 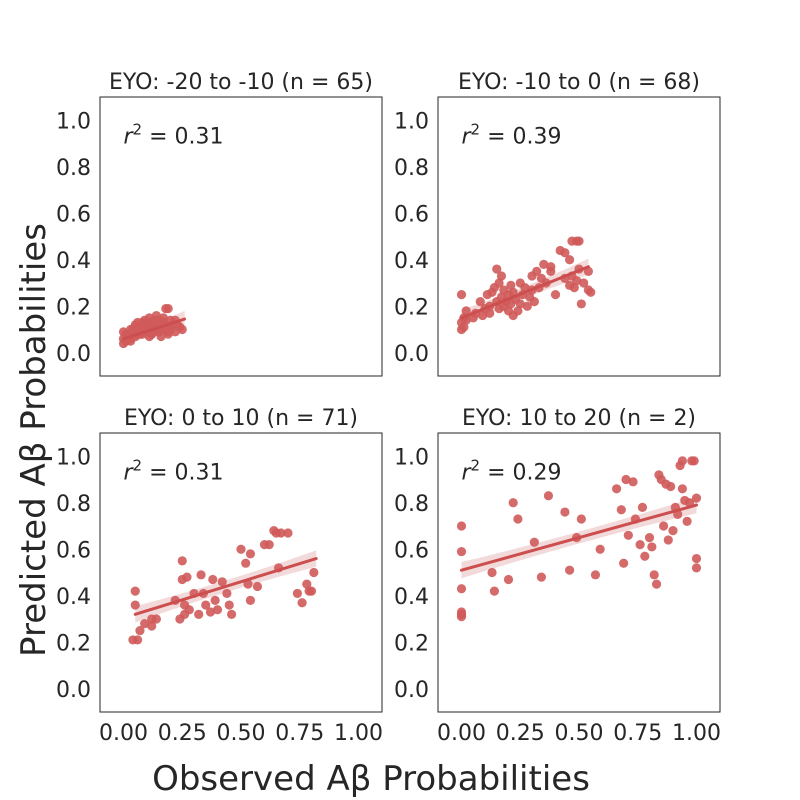 What do you see at coordinates (182, 733) in the screenshot?
I see `x-tick-label: 0.25` at bounding box center [182, 733].